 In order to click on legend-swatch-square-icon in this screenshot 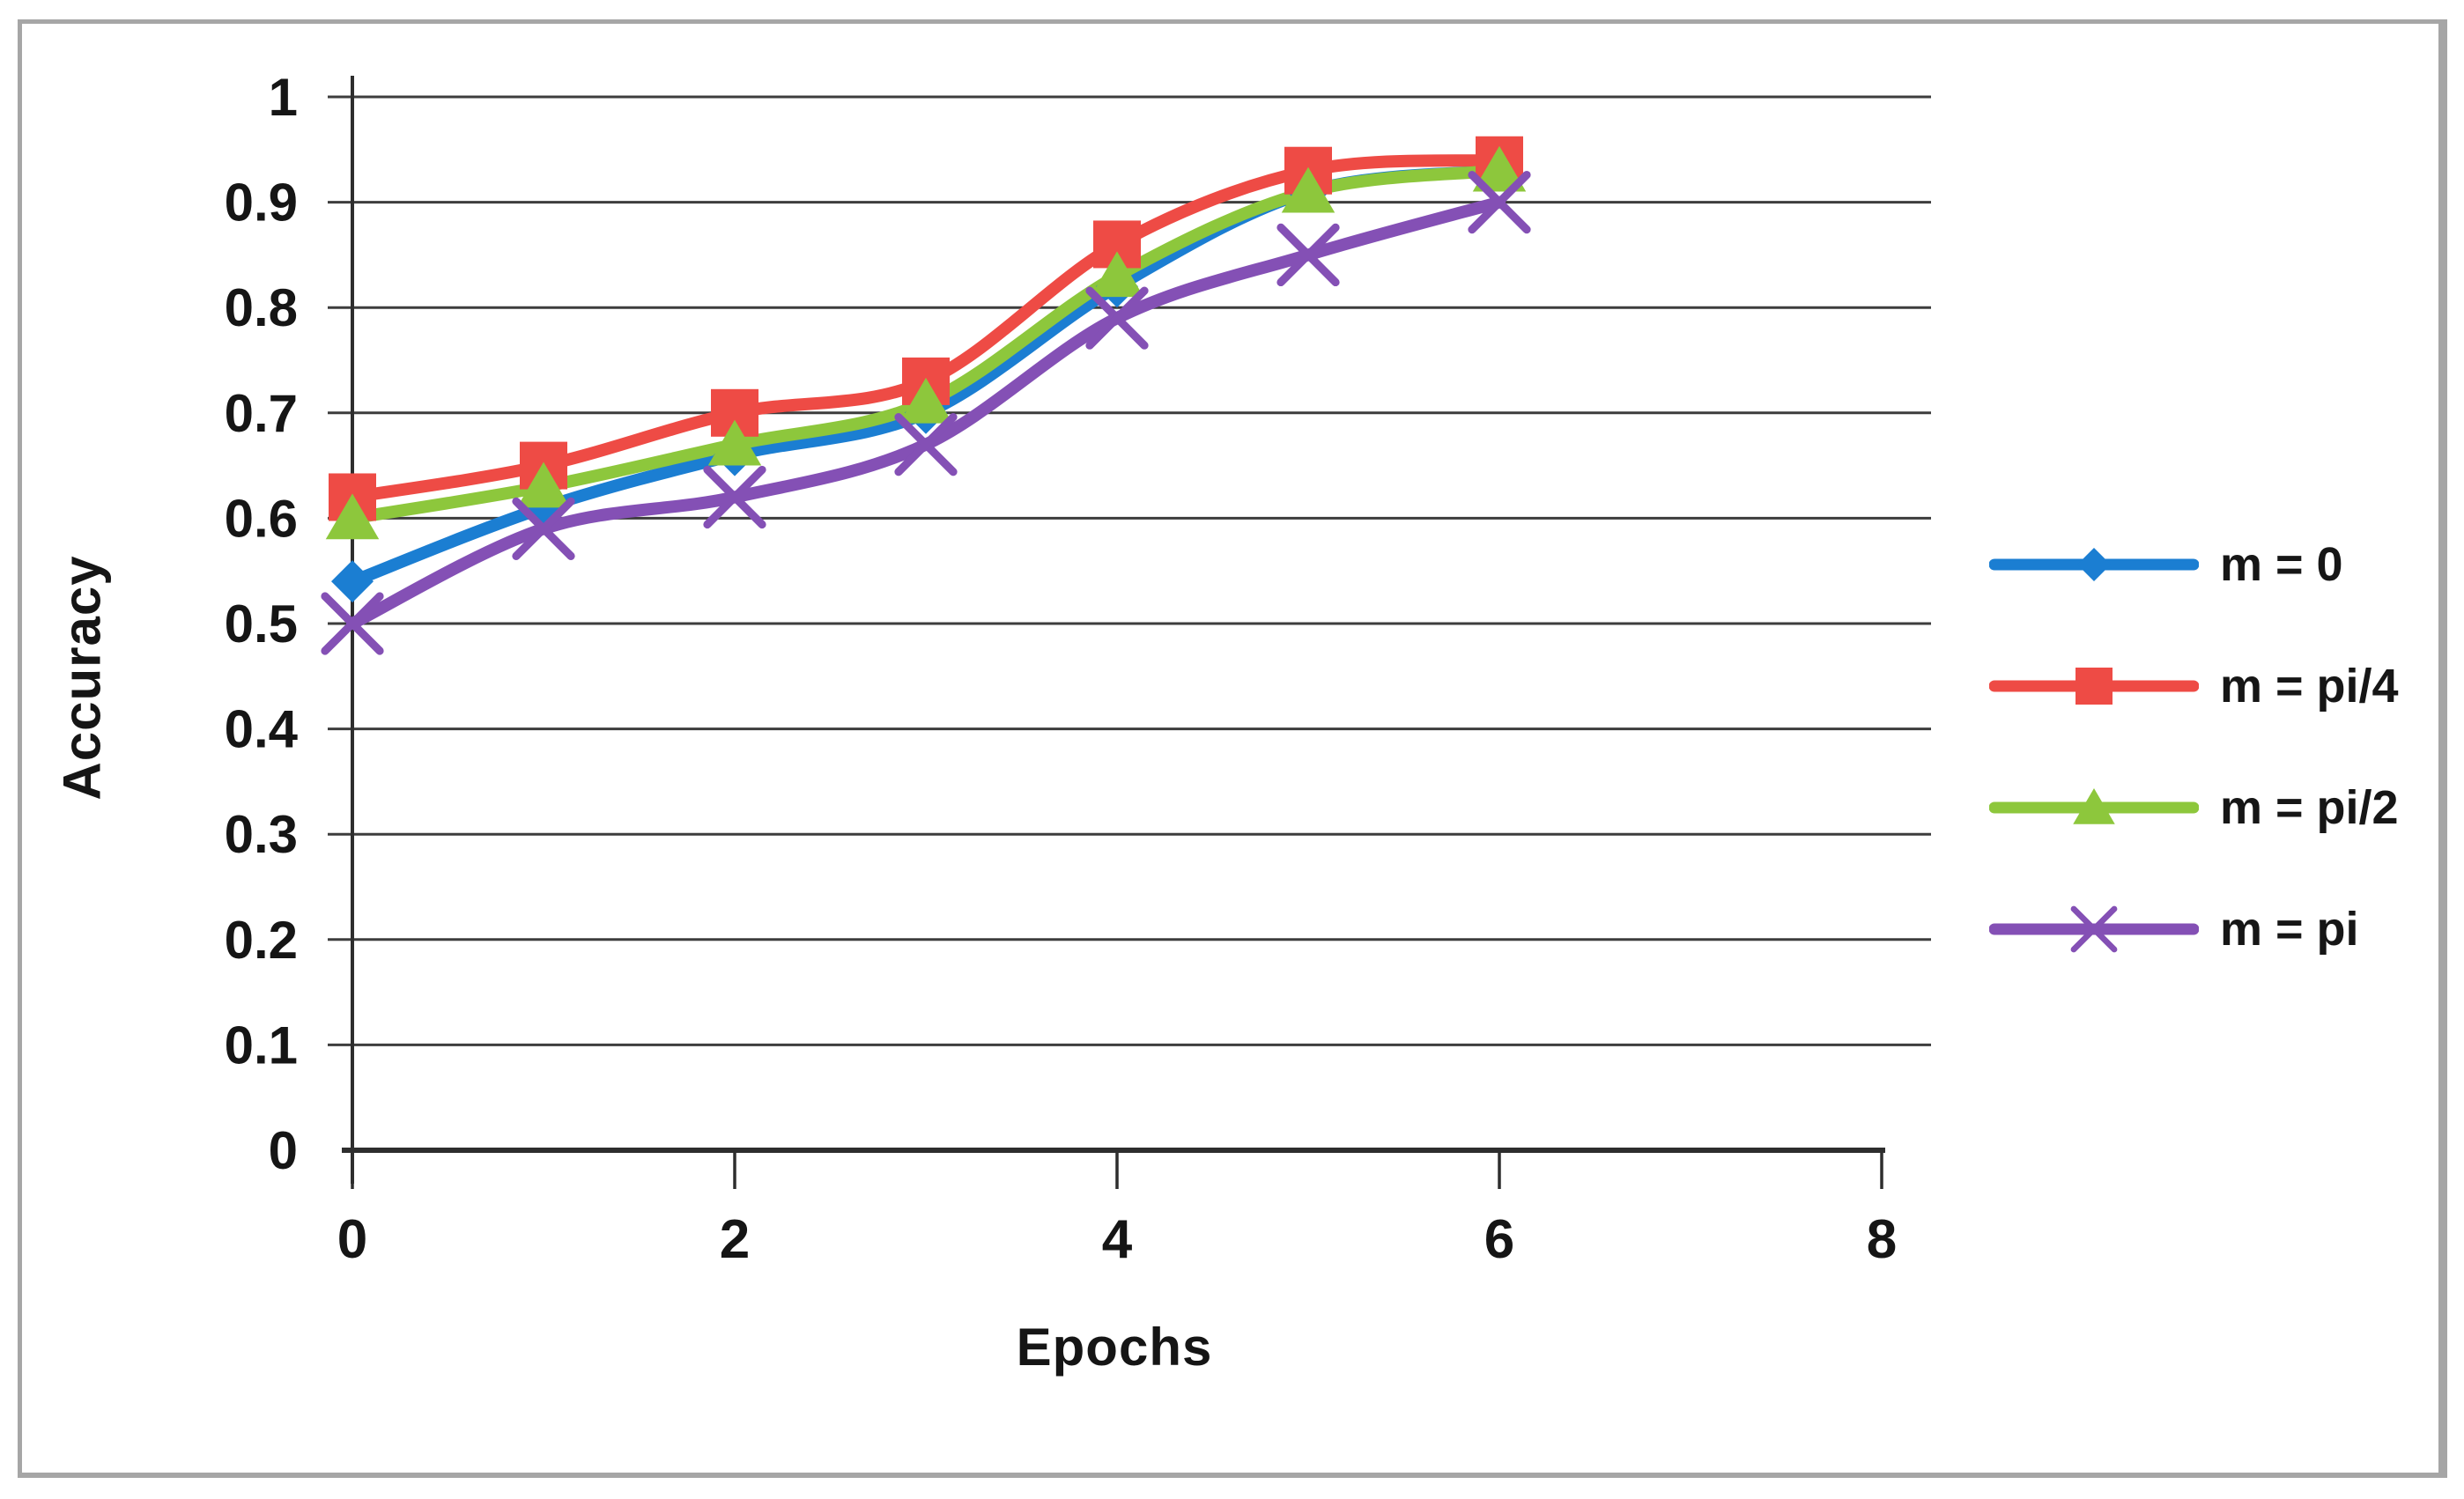, I will do `click(2094, 687)`.